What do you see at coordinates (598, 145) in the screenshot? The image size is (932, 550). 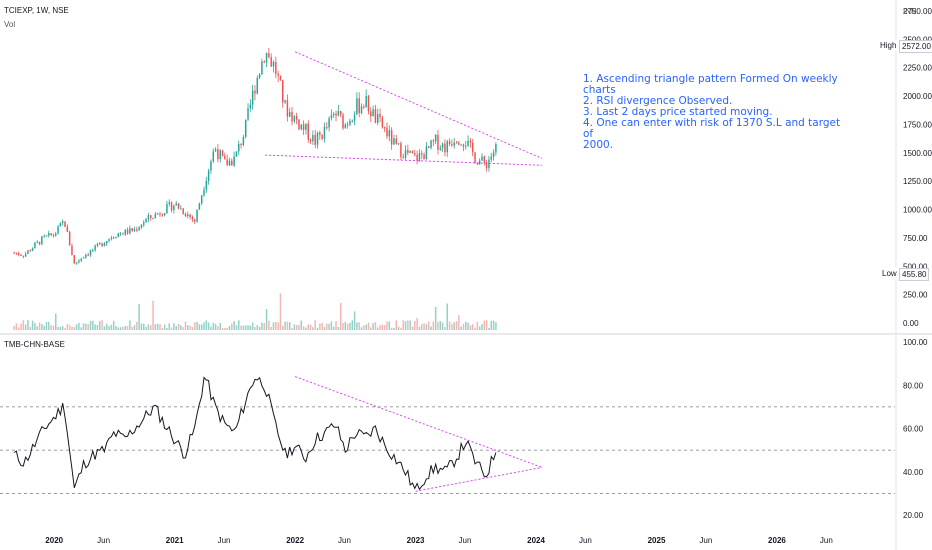 I see `annotation-line: 2000.` at bounding box center [598, 145].